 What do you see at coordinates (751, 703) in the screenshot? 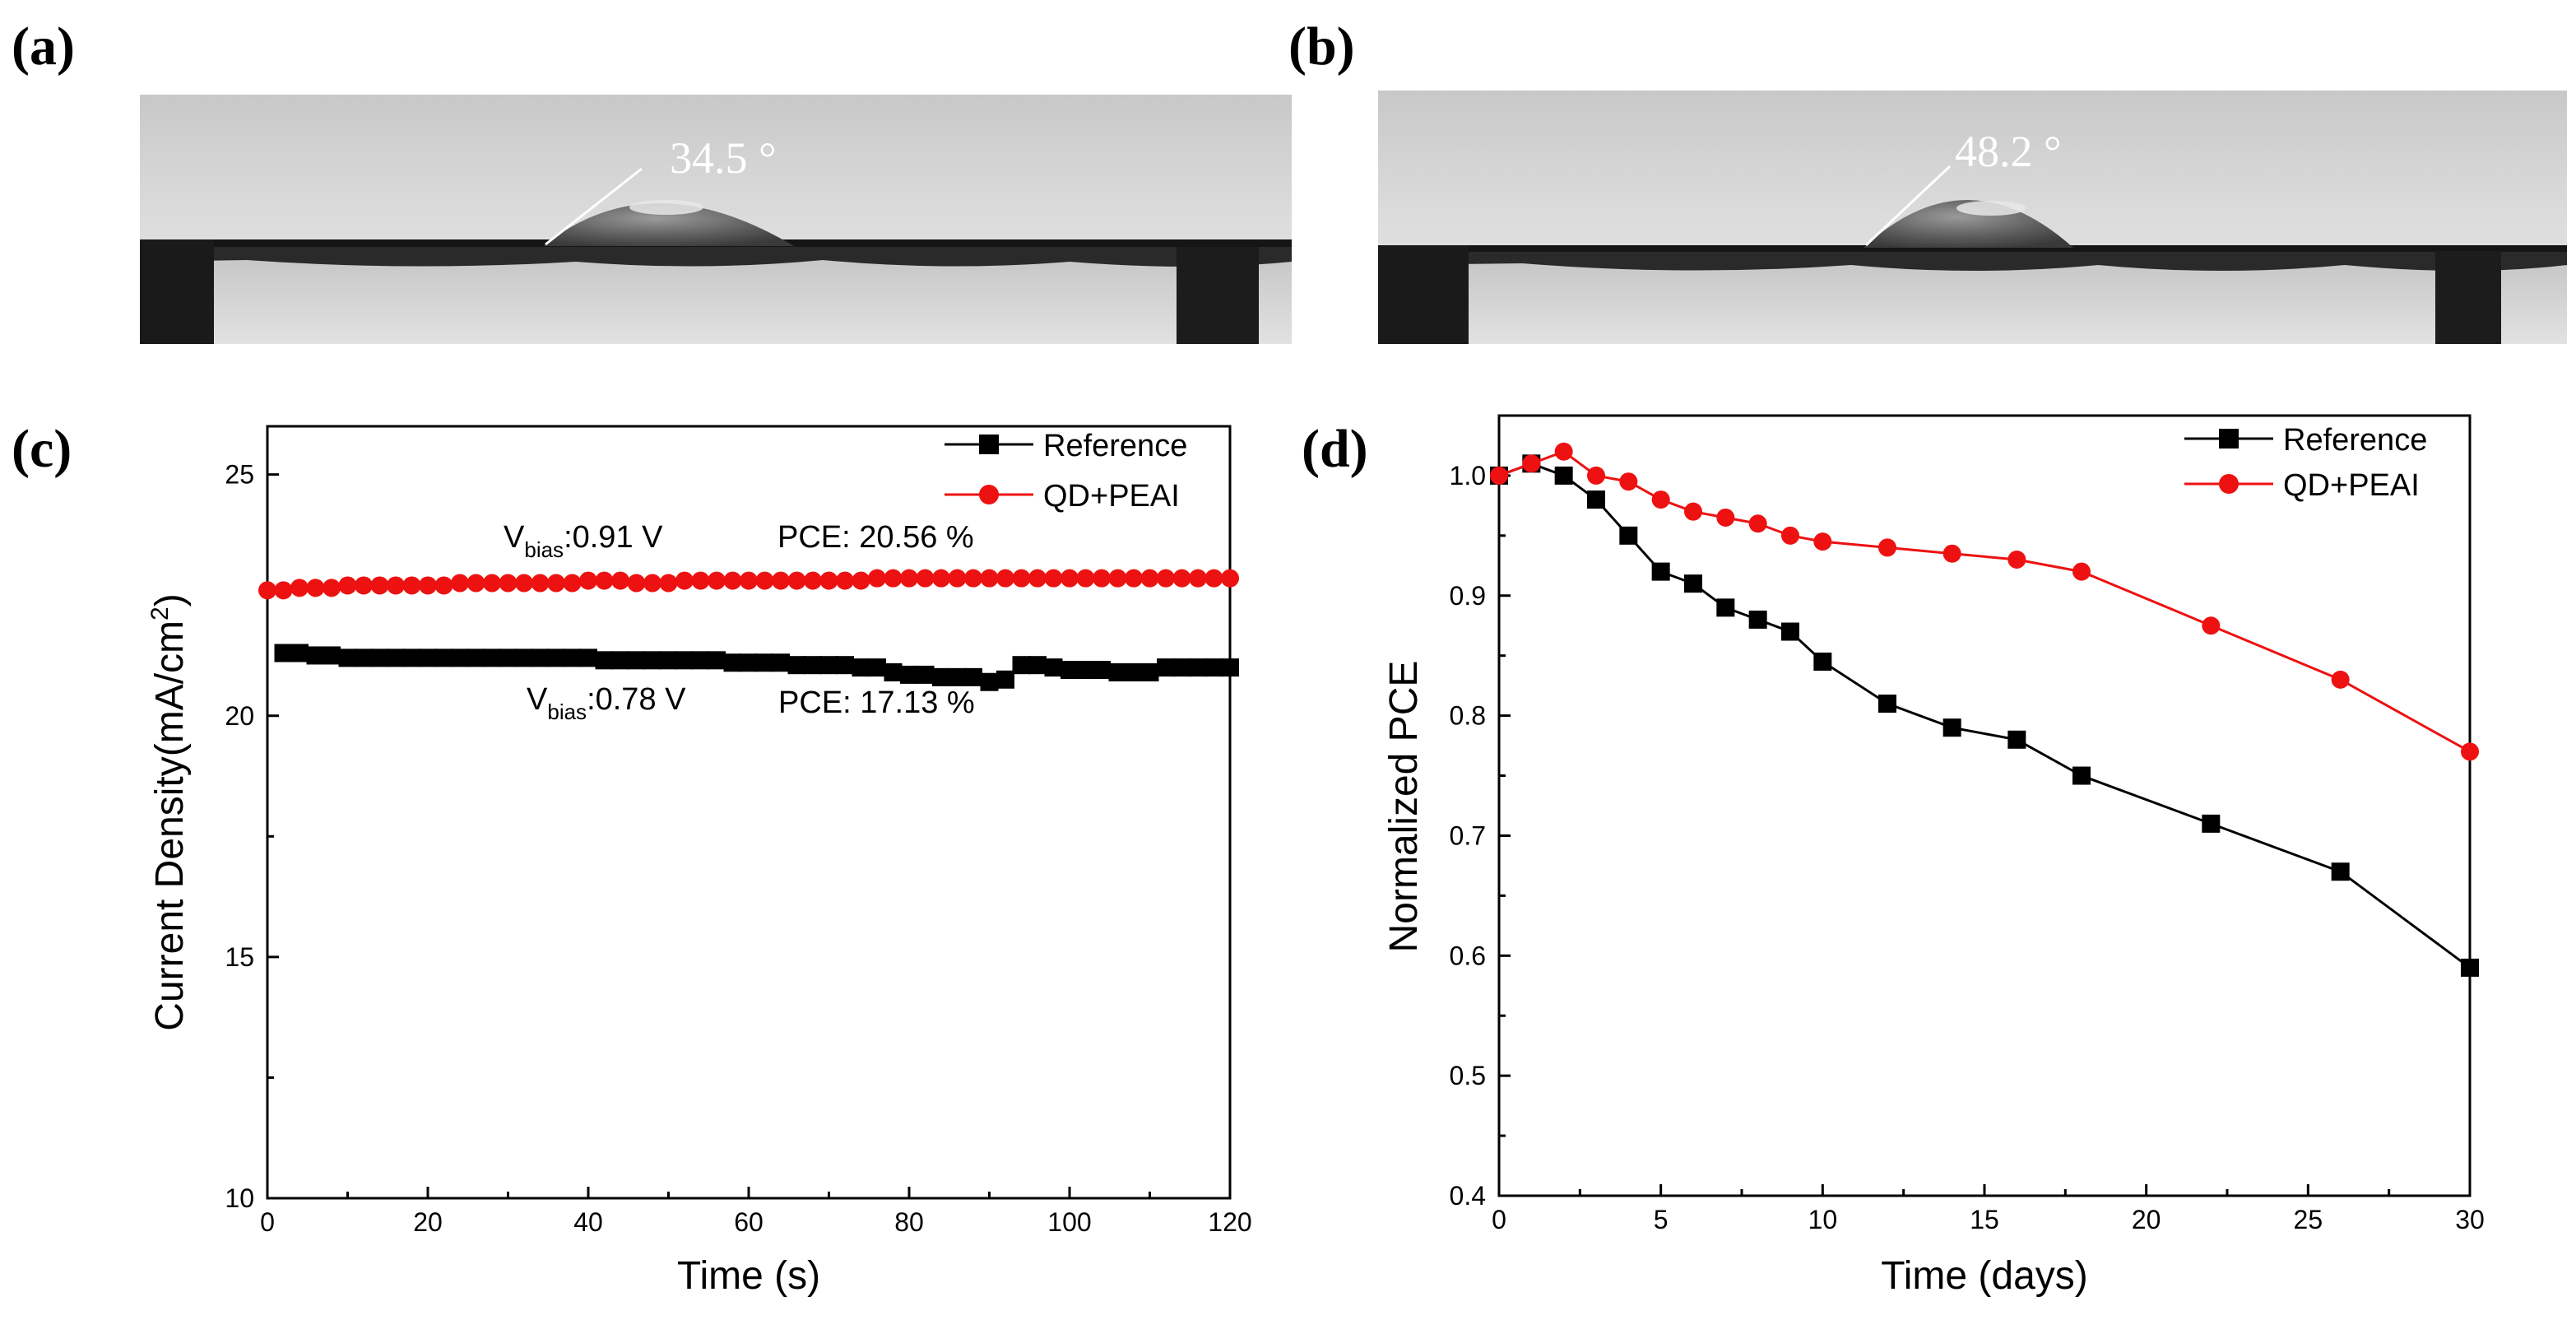
I see `annotation-reference-c: Vbias:0.78 V PCE: 17.13 %` at bounding box center [751, 703].